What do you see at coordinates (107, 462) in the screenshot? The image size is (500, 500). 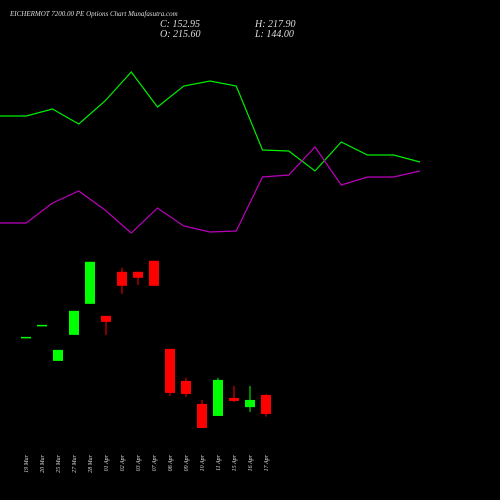 I see `x-tick-label: 01 Apr` at bounding box center [107, 462].